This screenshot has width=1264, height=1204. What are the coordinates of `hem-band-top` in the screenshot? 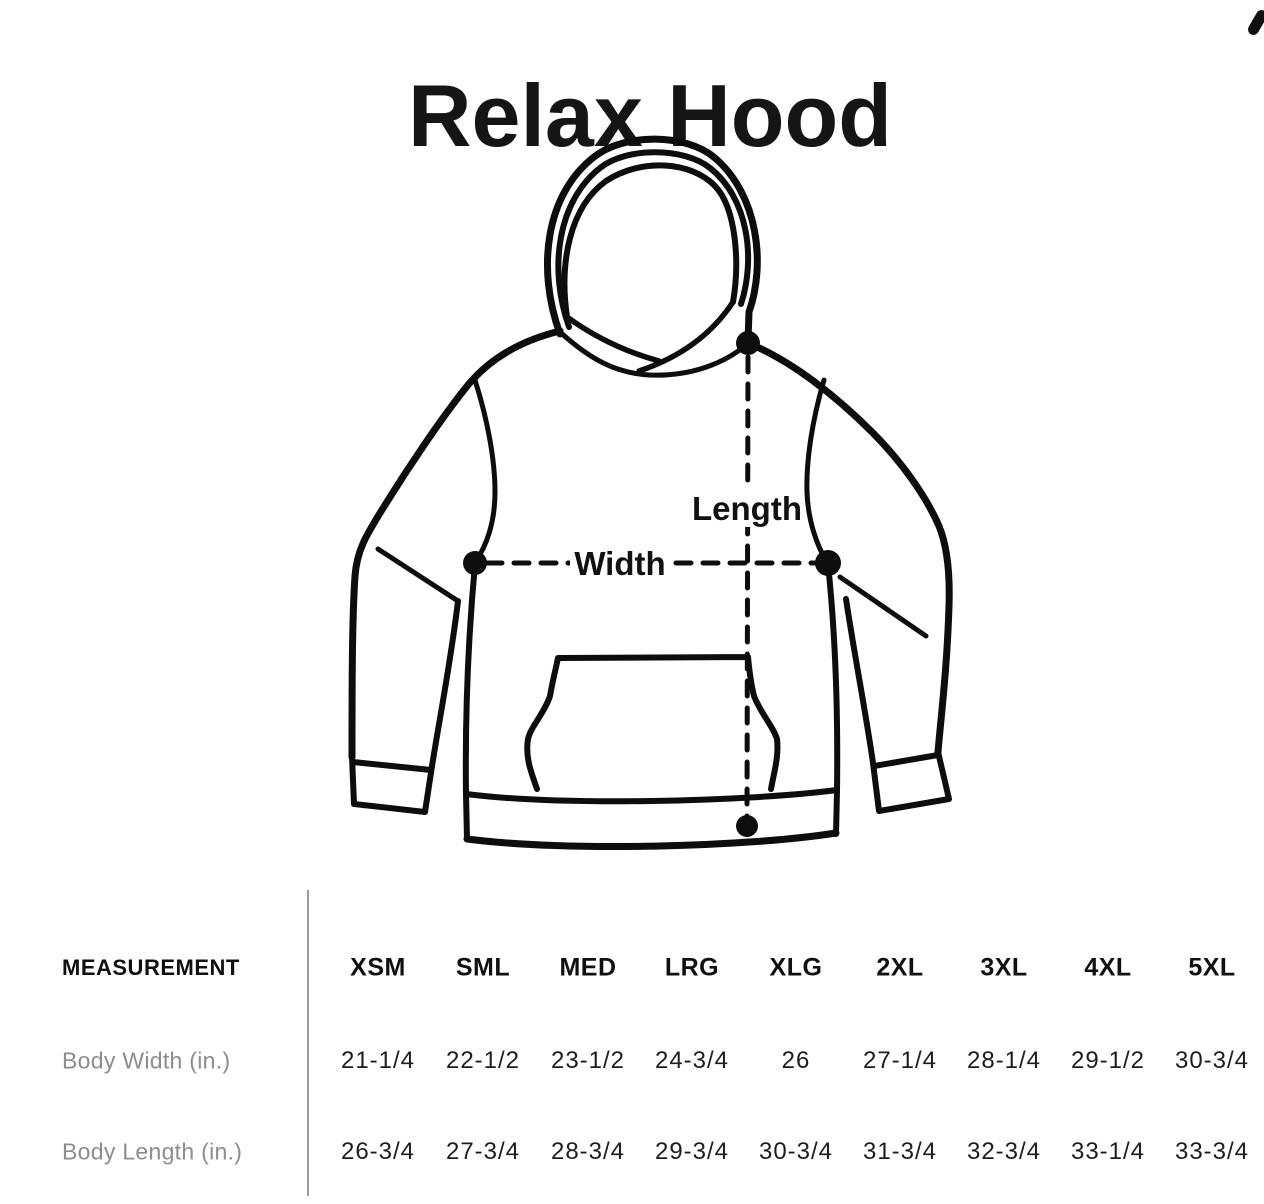 It's located at (651, 796).